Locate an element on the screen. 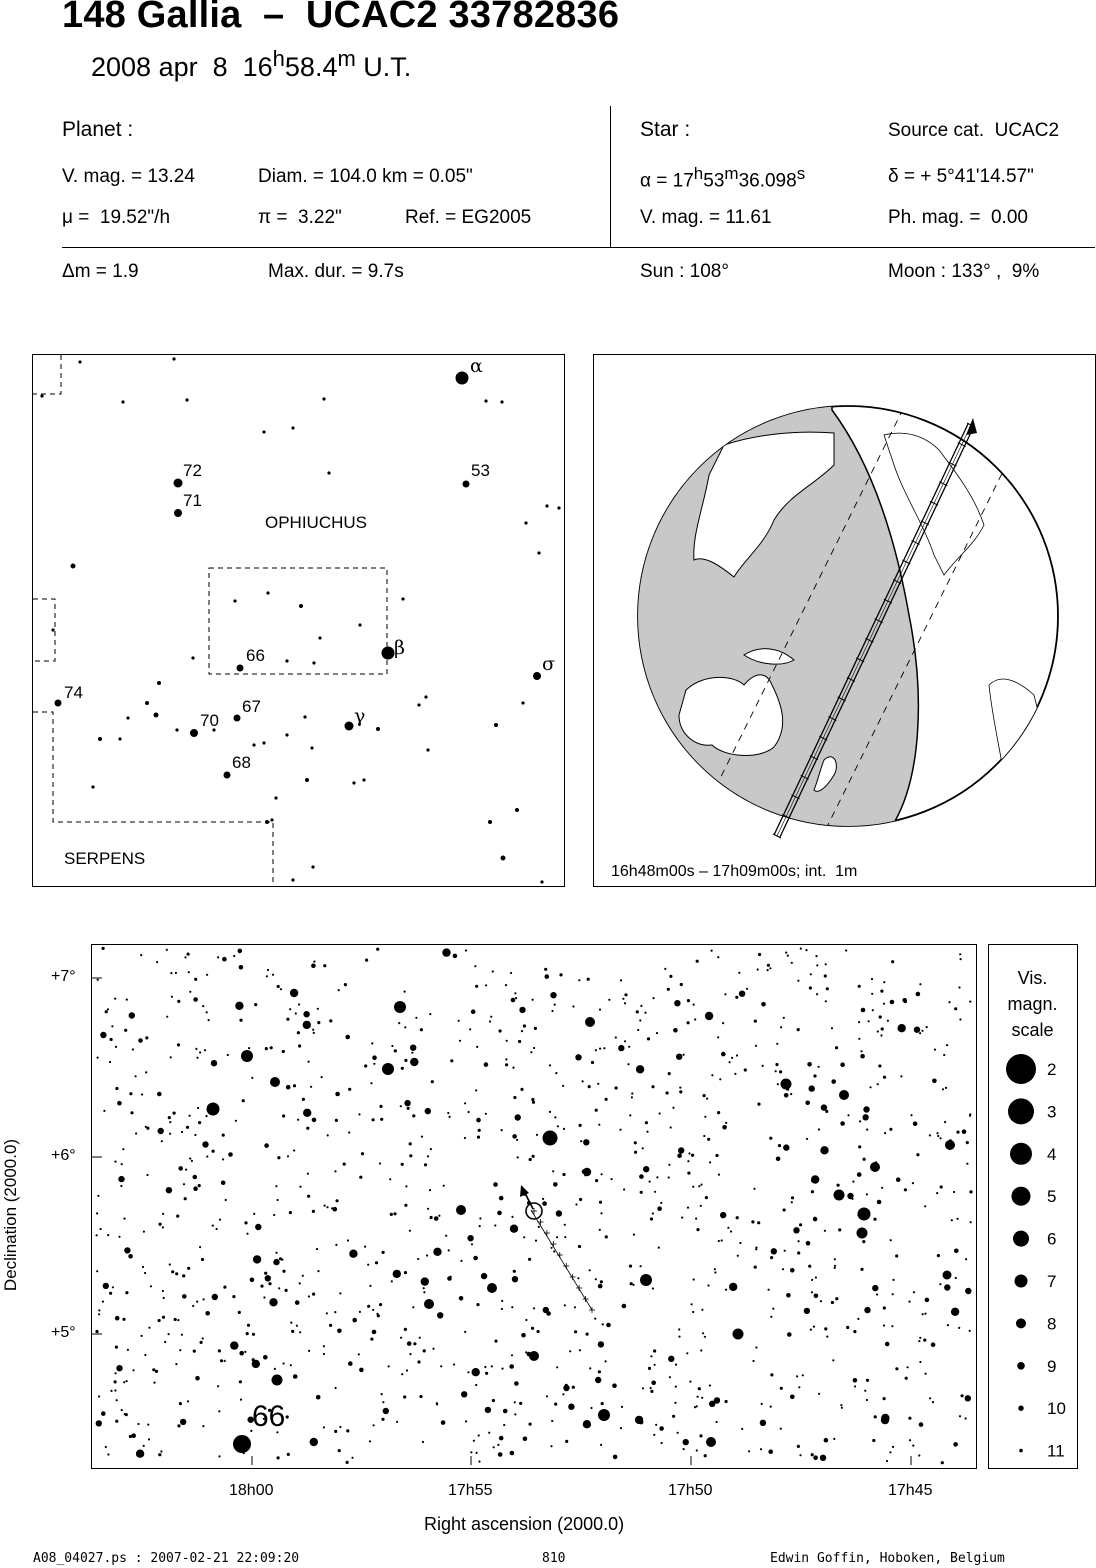  constellation-name-serpens: SERPENS is located at coordinates (105, 858).